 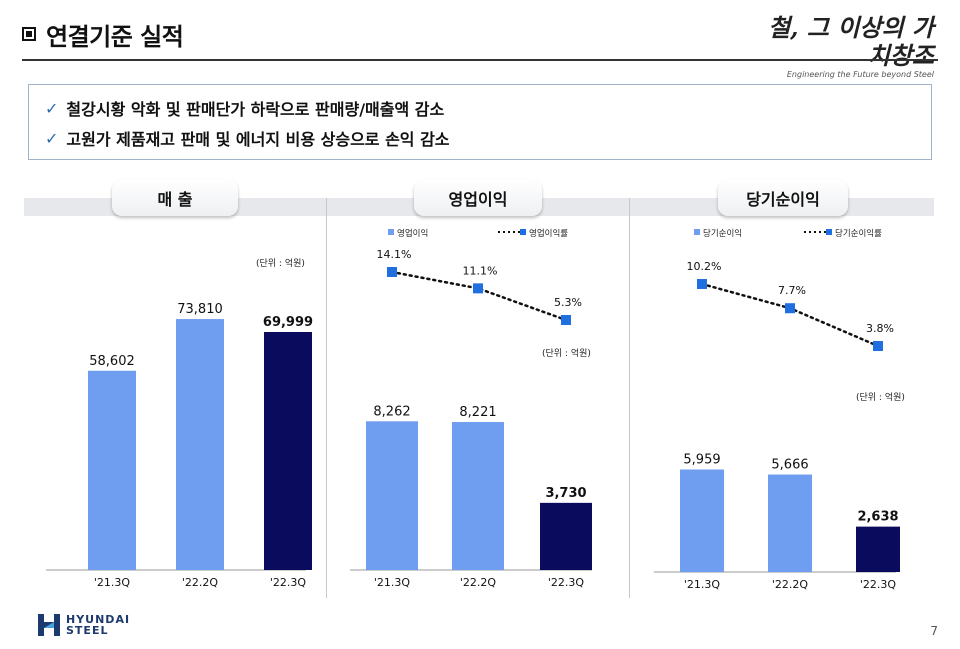 What do you see at coordinates (29, 34) in the screenshot?
I see `title-square-icon` at bounding box center [29, 34].